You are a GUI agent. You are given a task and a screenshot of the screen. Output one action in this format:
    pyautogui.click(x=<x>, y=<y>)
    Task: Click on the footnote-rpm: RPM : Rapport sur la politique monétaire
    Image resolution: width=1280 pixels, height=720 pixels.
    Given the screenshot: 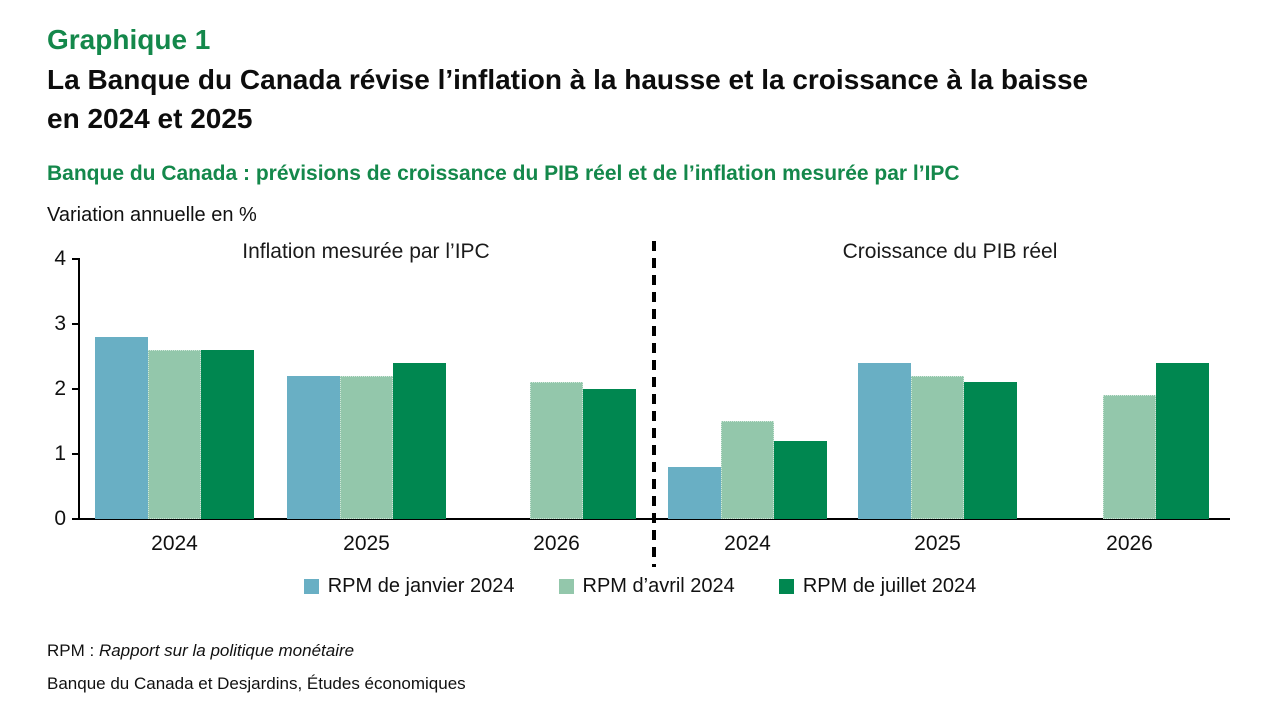 What is the action you would take?
    pyautogui.click(x=200, y=651)
    